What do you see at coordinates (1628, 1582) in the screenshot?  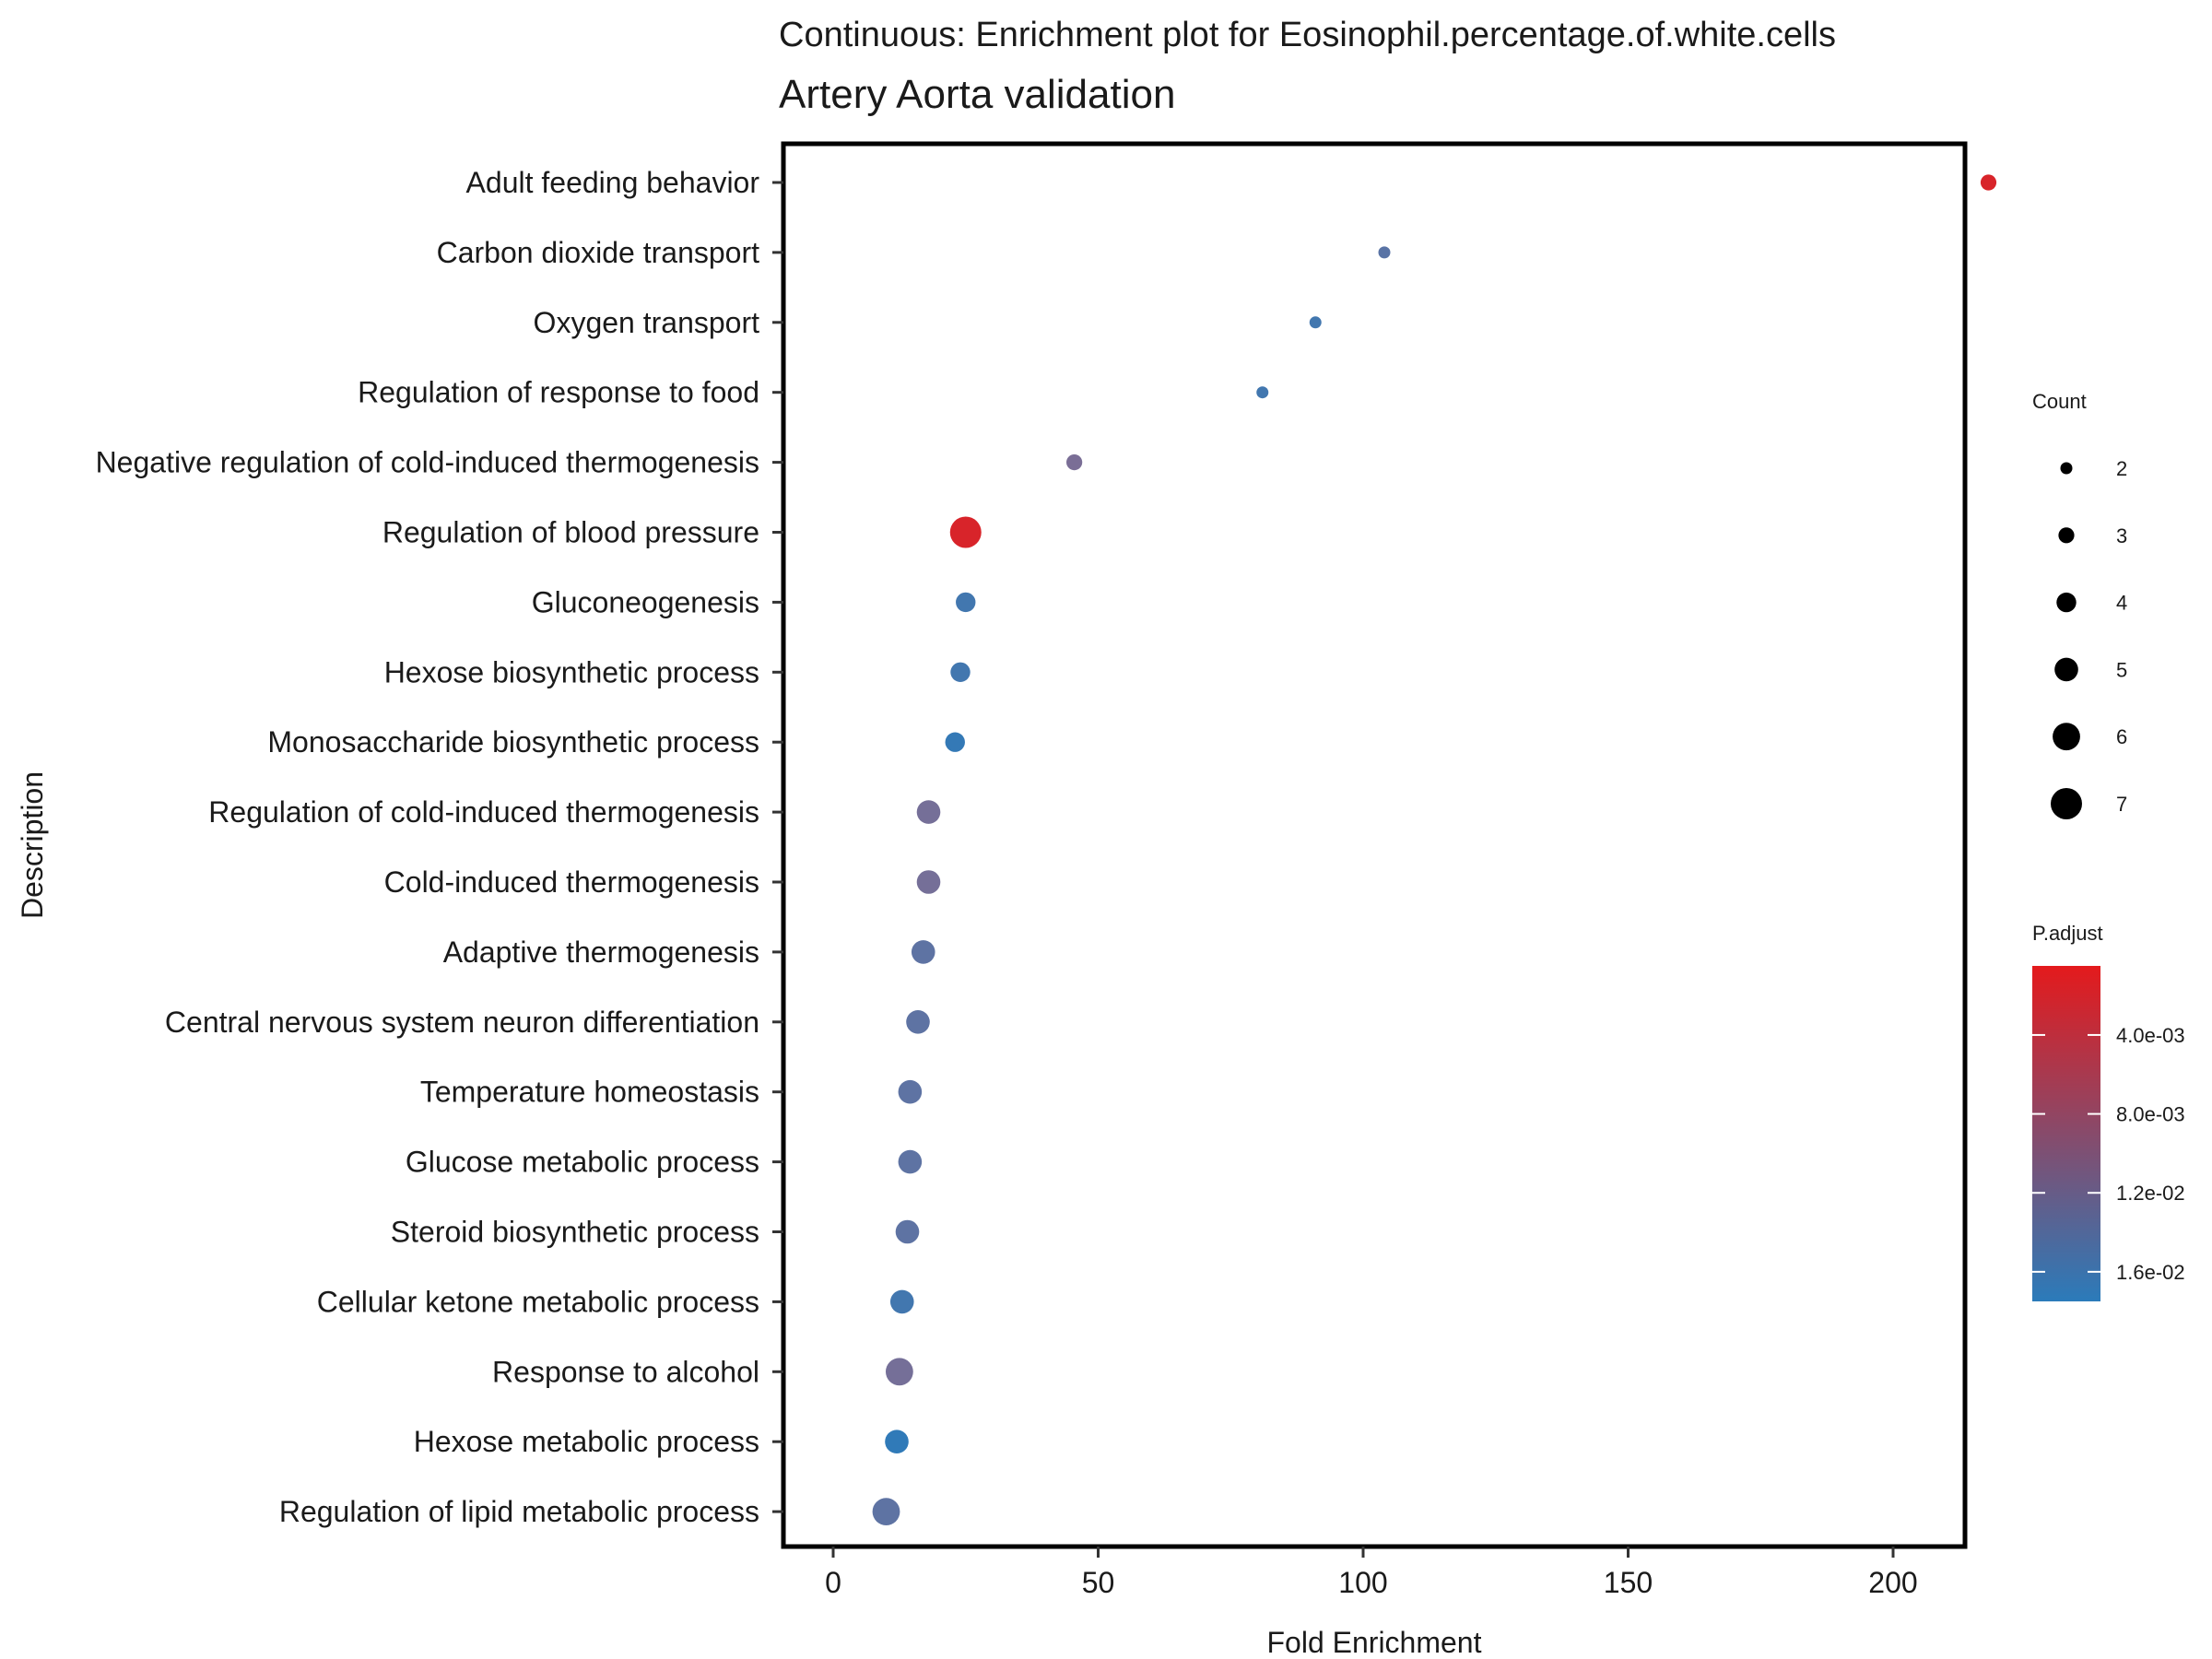 I see `x-tick-label: 150` at bounding box center [1628, 1582].